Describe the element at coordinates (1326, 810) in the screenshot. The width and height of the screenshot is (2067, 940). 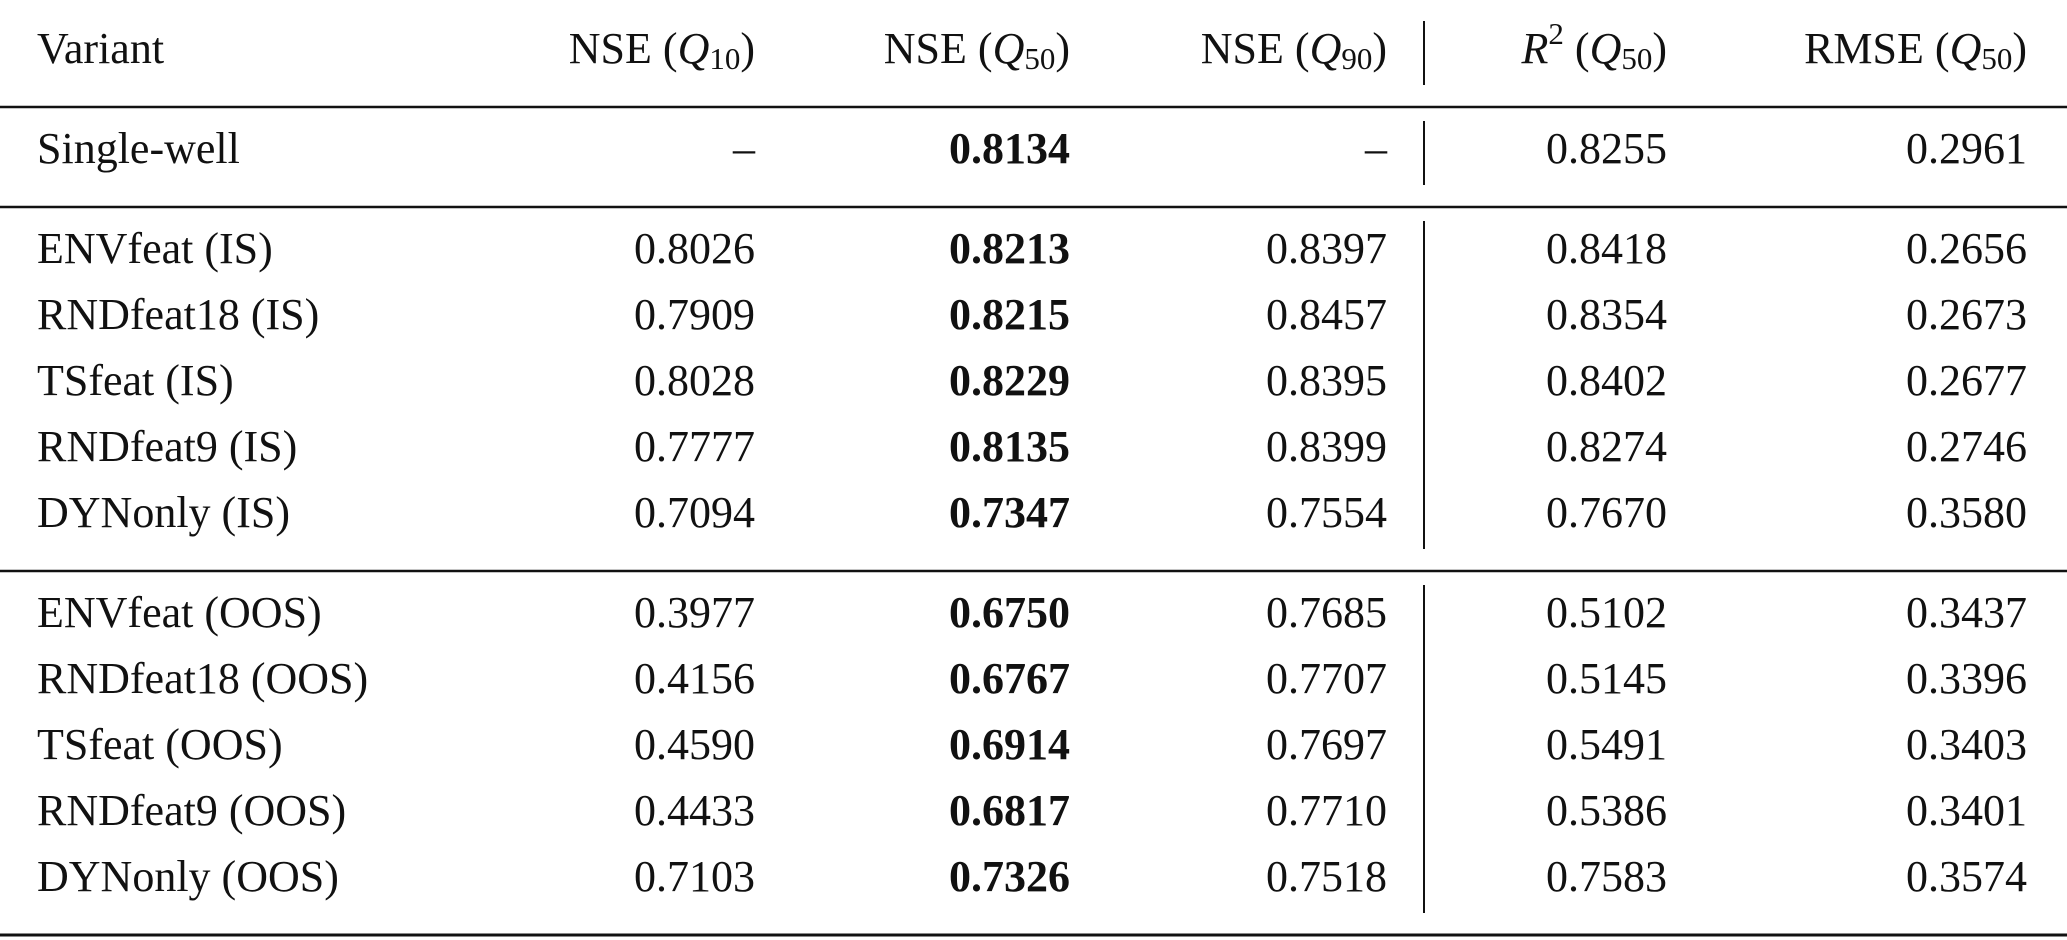
I see `cell-value: 0.7710` at that location.